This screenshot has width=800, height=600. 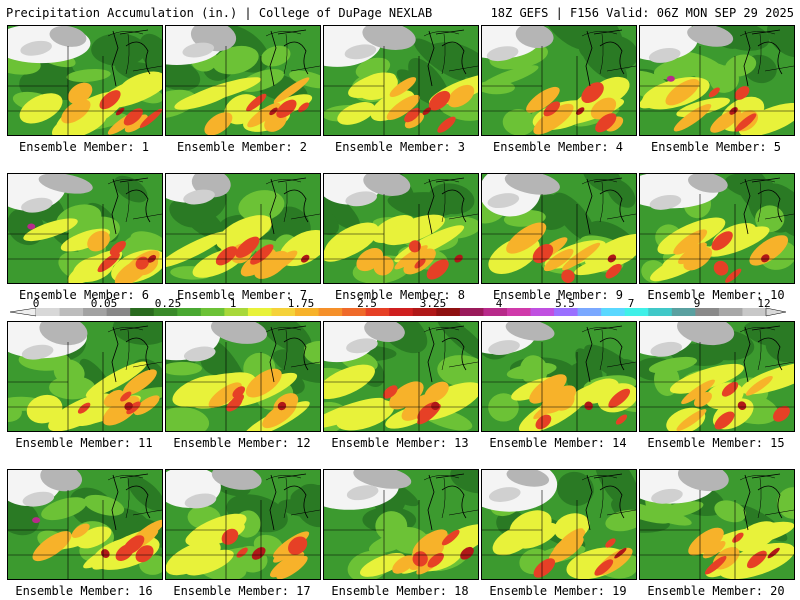 What do you see at coordinates (104, 303) in the screenshot?
I see `color-scale-tick-label: 0.05` at bounding box center [104, 303].